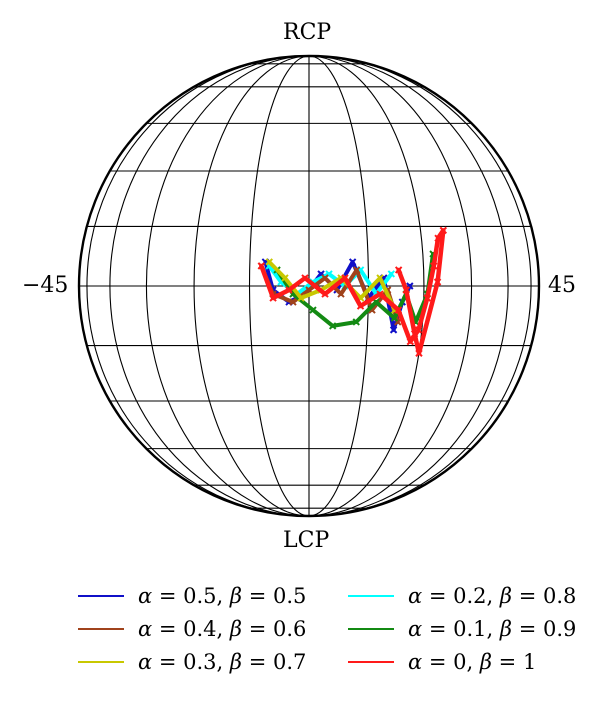 Image resolution: width=600 pixels, height=711 pixels. I want to click on lcp-label: LCP, so click(306, 540).